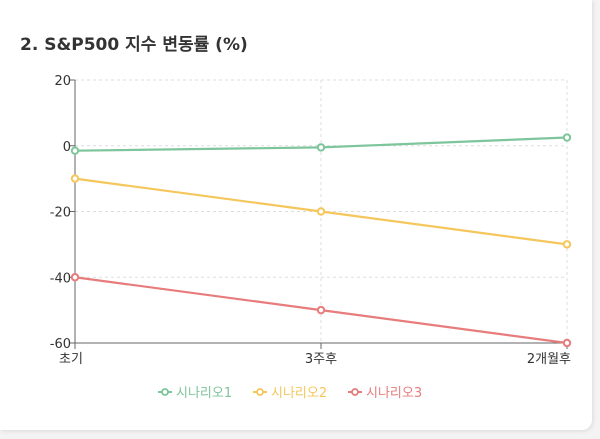  I want to click on y-tick-label: -40, so click(60, 278).